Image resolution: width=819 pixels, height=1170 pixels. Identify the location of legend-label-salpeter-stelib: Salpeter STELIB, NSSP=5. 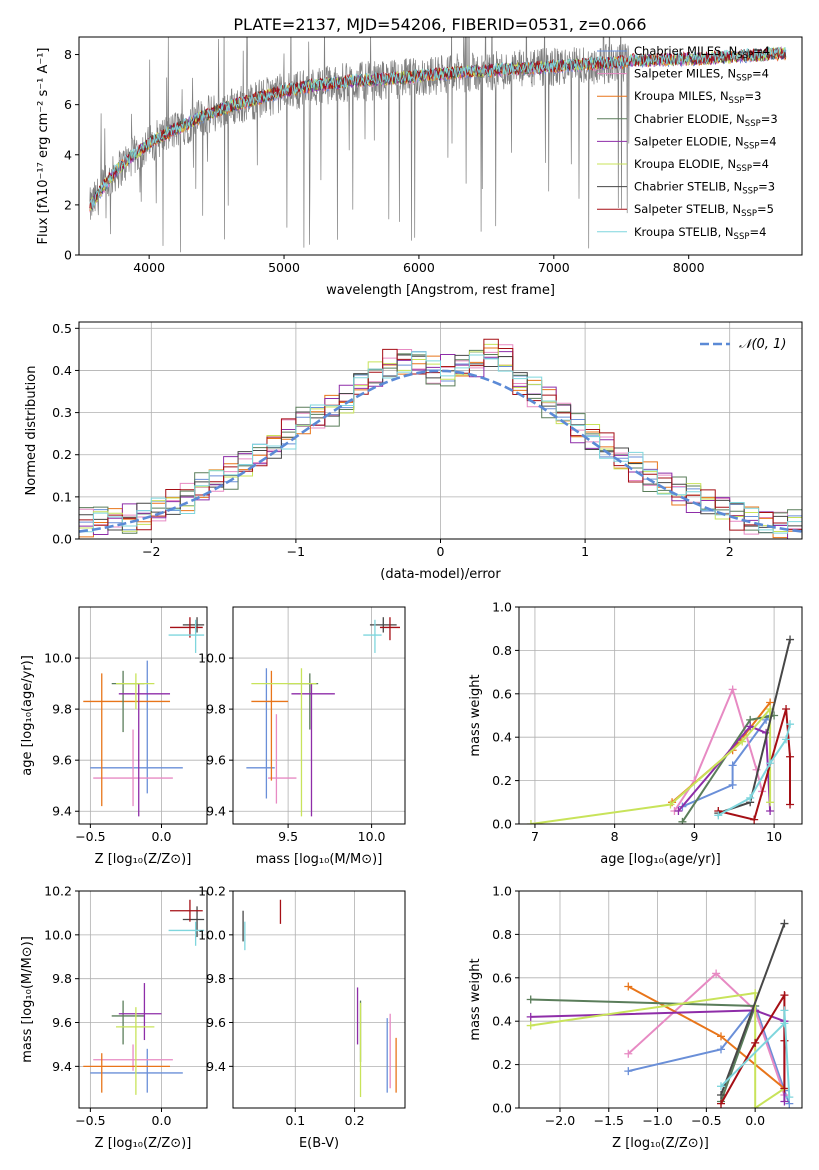
(704, 210).